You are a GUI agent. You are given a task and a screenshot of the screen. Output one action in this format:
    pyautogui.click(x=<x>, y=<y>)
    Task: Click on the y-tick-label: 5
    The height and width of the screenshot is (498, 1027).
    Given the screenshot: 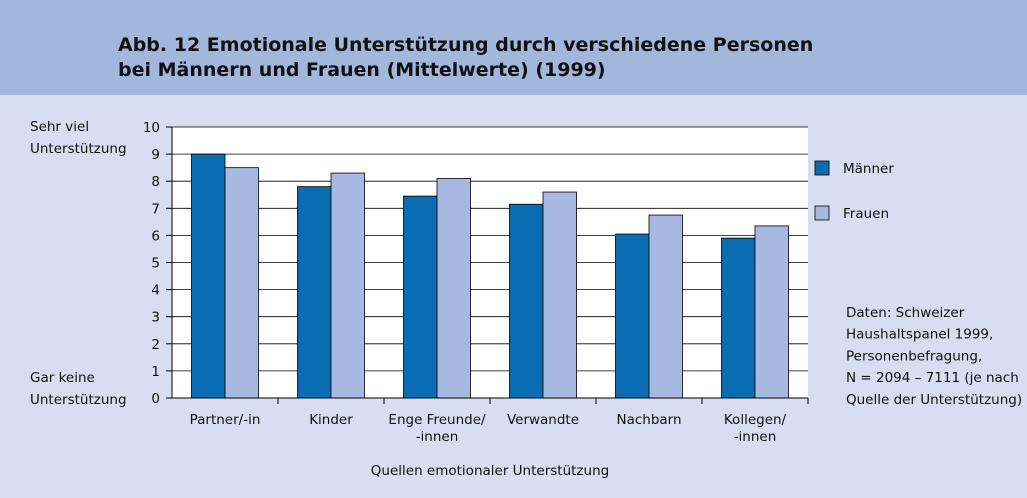 What is the action you would take?
    pyautogui.click(x=155, y=264)
    